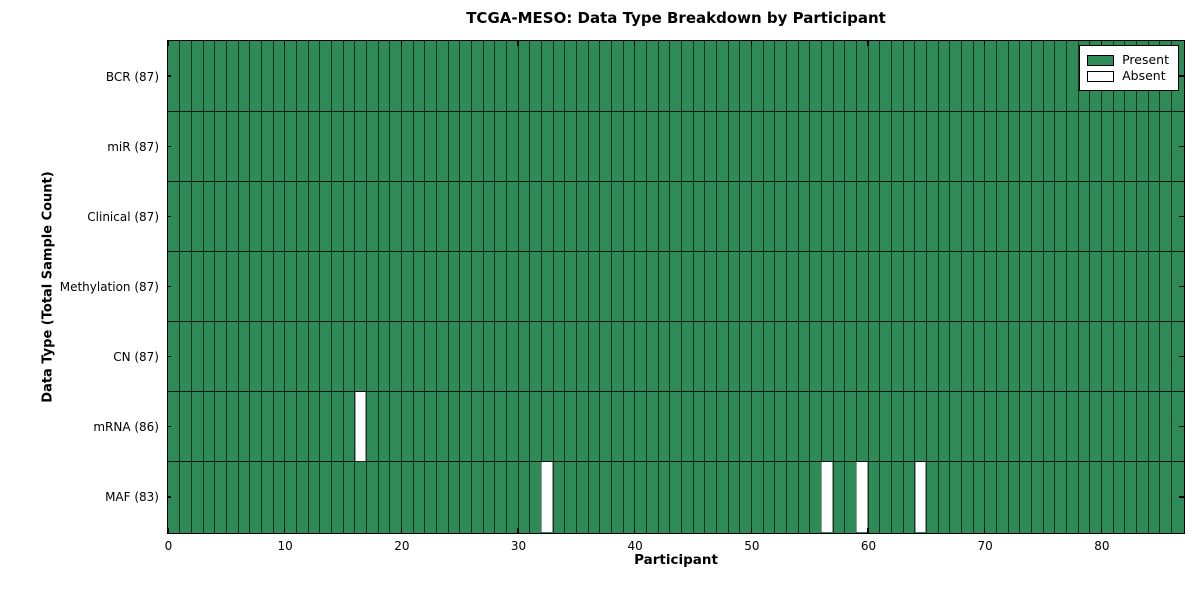  Describe the element at coordinates (109, 287) in the screenshot. I see `y-tick-label: Methylation (87)` at that location.